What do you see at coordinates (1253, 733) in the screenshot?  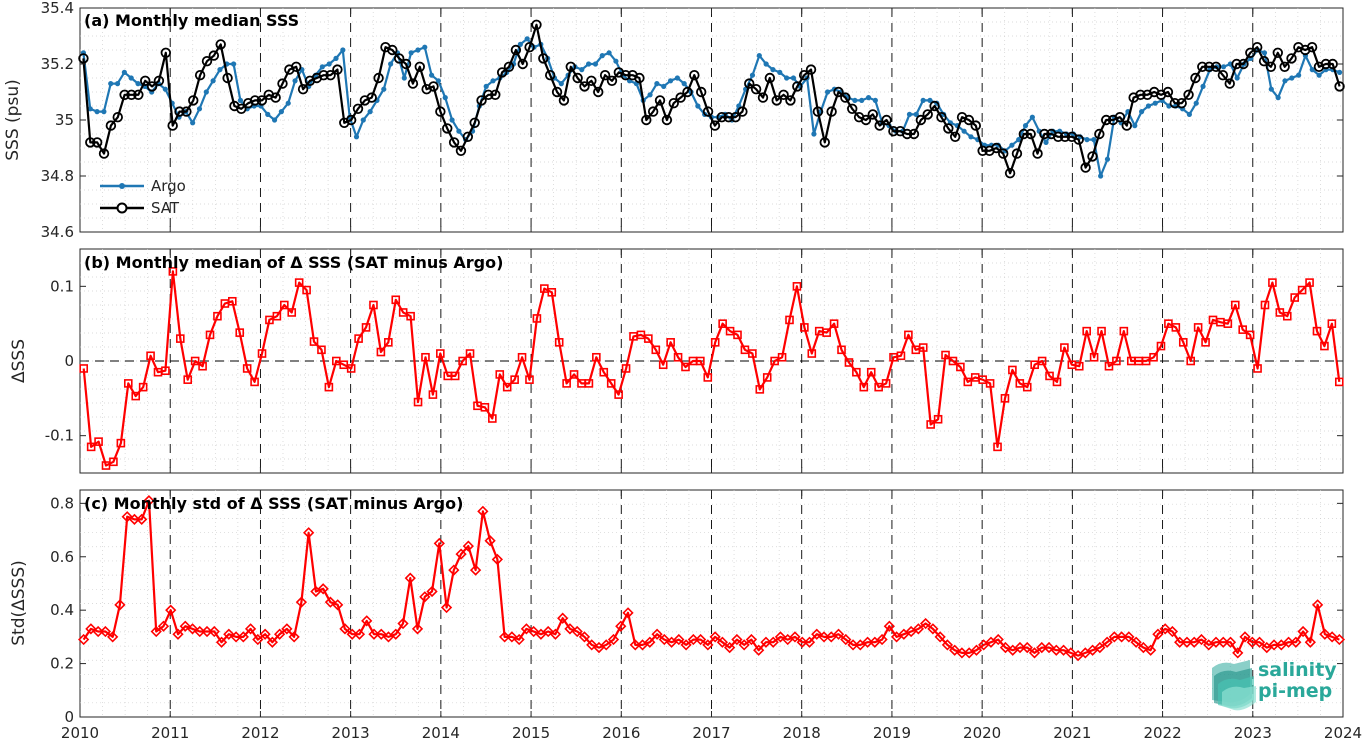 I see `x-tick-label: 2023` at bounding box center [1253, 733].